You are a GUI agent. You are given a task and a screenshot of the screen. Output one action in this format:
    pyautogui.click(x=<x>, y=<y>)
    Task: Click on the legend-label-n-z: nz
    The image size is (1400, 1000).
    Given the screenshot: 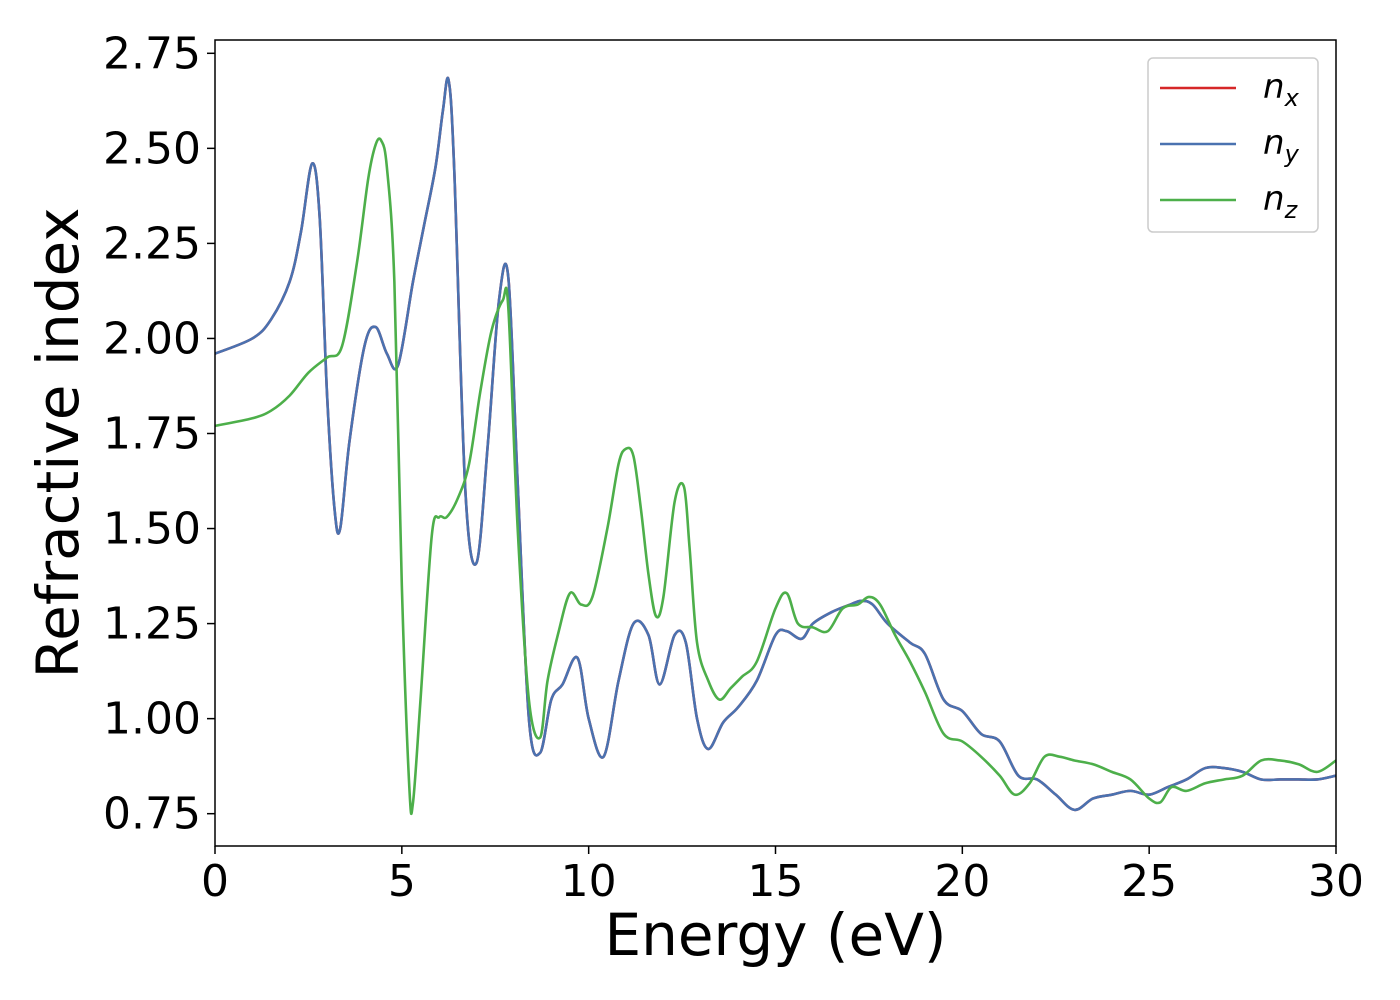 What is the action you would take?
    pyautogui.click(x=1281, y=201)
    